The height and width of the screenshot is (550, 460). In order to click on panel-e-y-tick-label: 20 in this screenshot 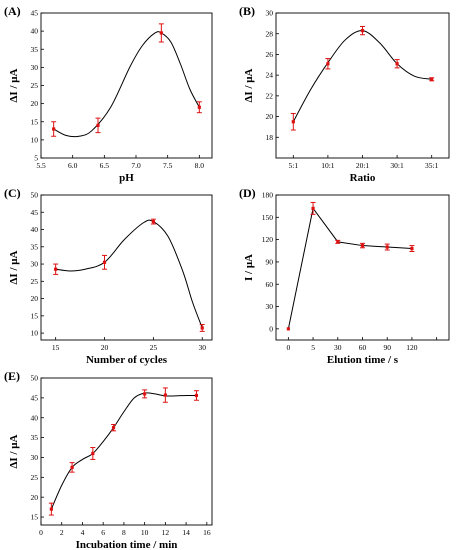, I will do `click(35, 497)`.